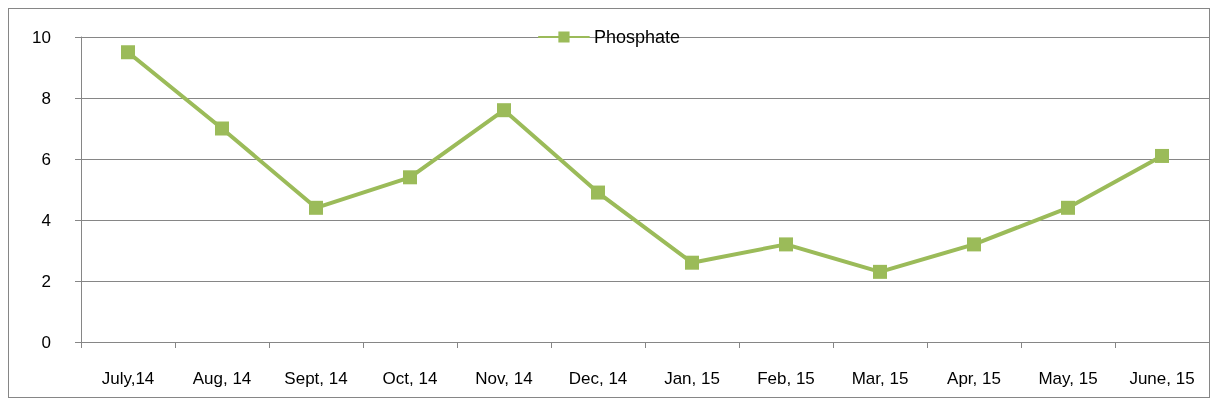 Image resolution: width=1217 pixels, height=404 pixels. I want to click on x-tick-label: Sept, 14, so click(316, 378).